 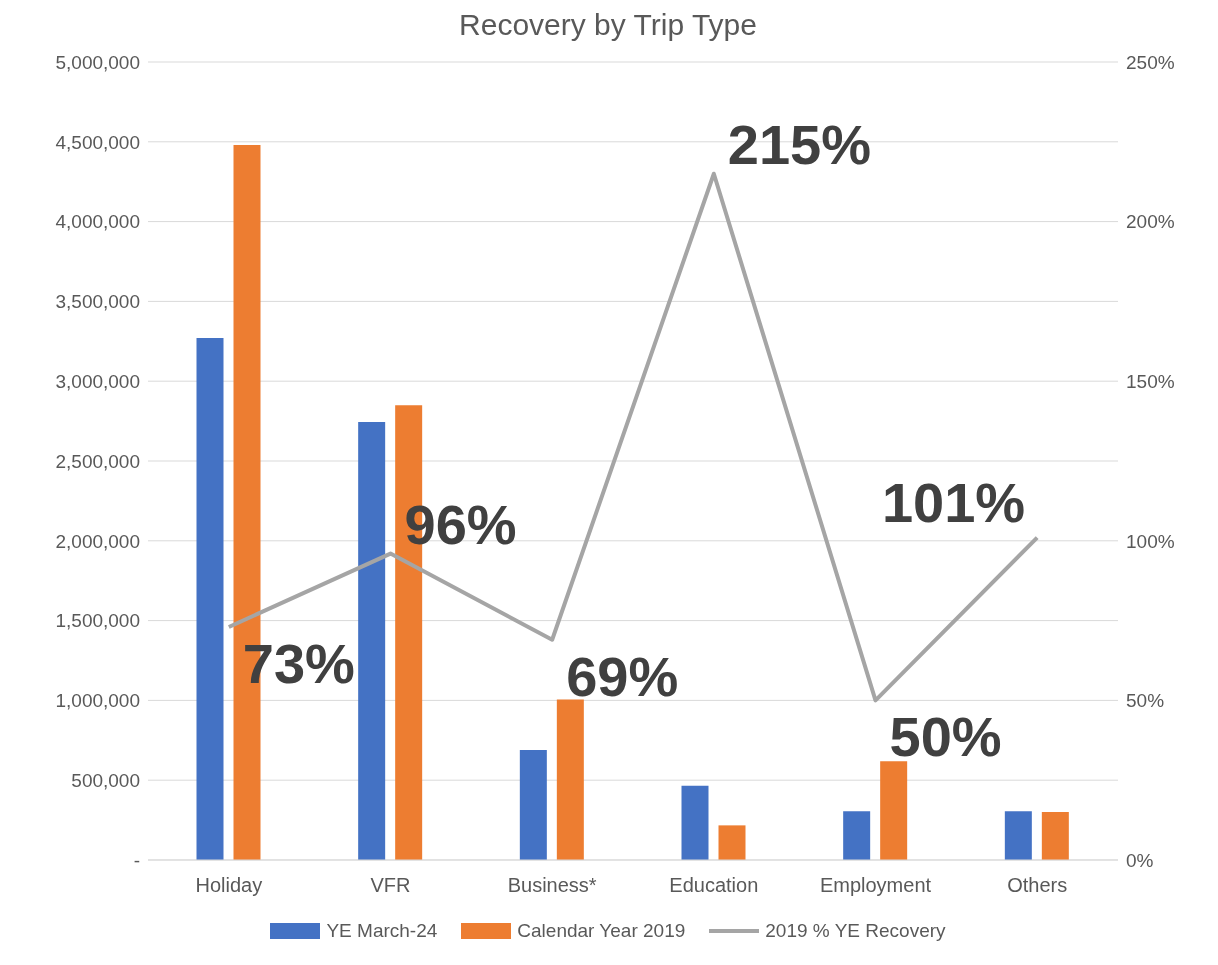 I want to click on y2-tick-label: 200%, so click(x=1150, y=222).